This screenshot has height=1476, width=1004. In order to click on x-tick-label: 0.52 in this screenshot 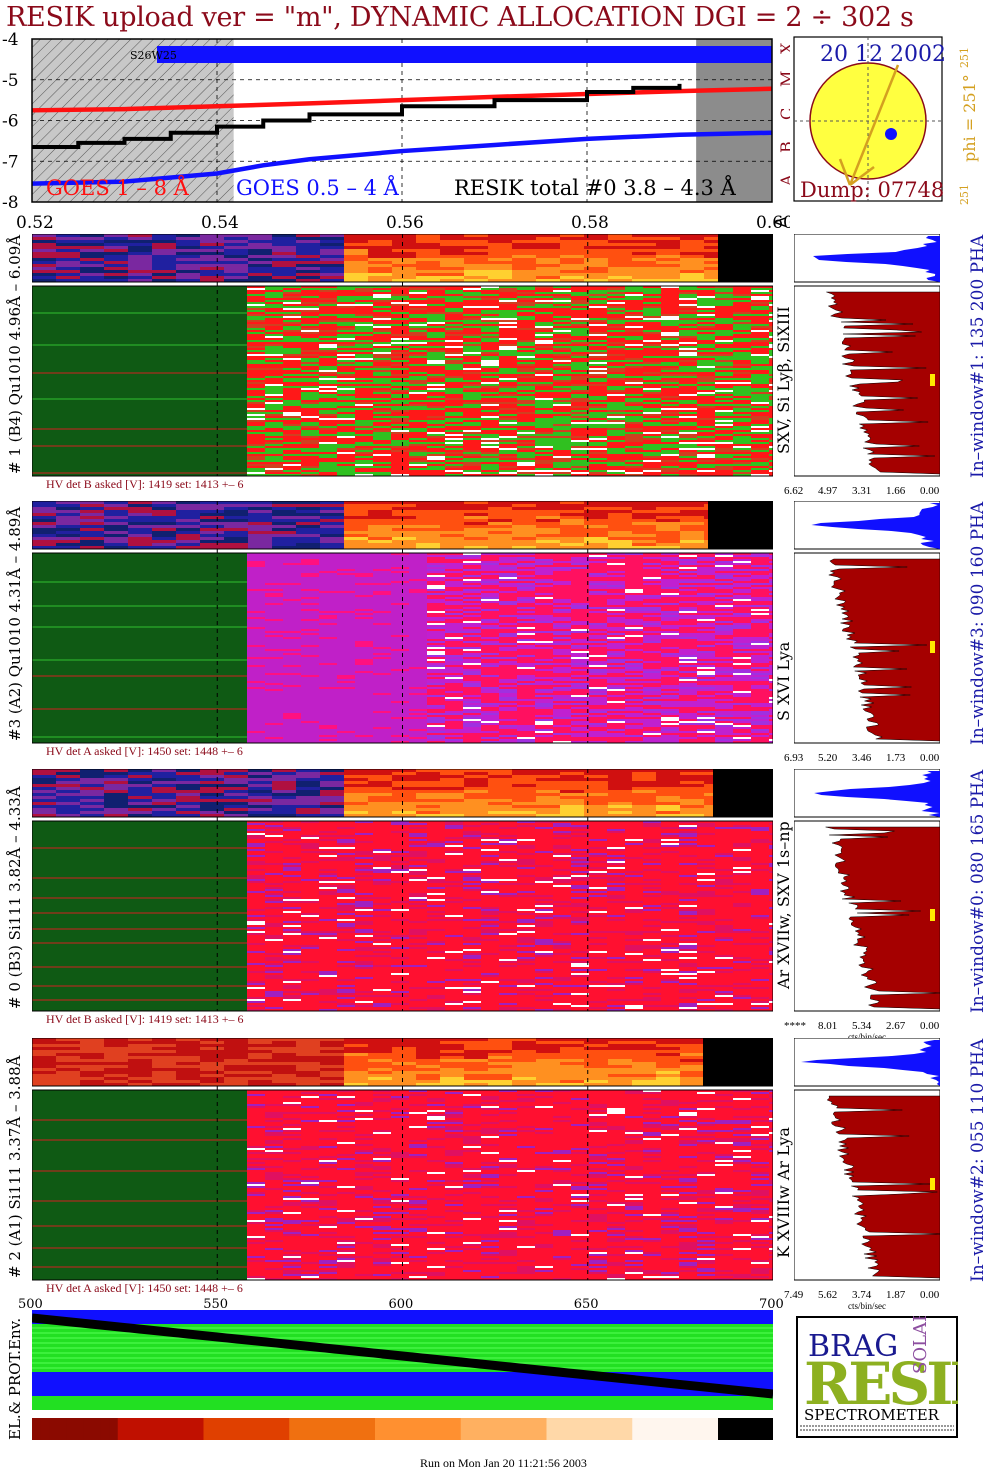, I will do `click(35, 223)`.